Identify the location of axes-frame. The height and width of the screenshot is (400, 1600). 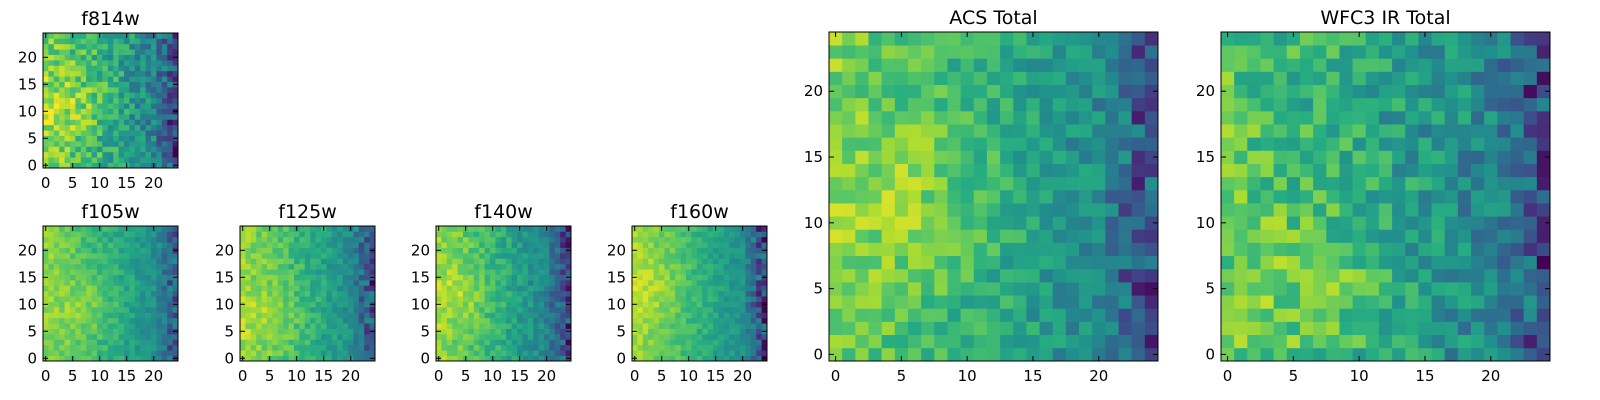
(110, 293).